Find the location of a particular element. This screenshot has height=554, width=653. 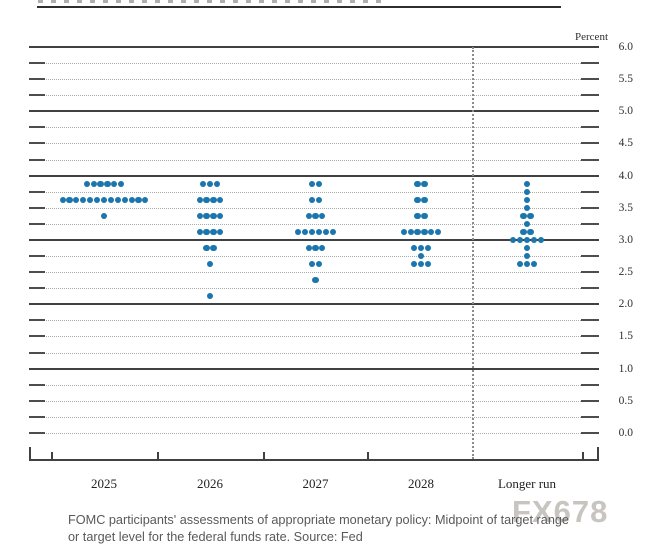

gridline-left-dash-4.75 is located at coordinates (37, 127).